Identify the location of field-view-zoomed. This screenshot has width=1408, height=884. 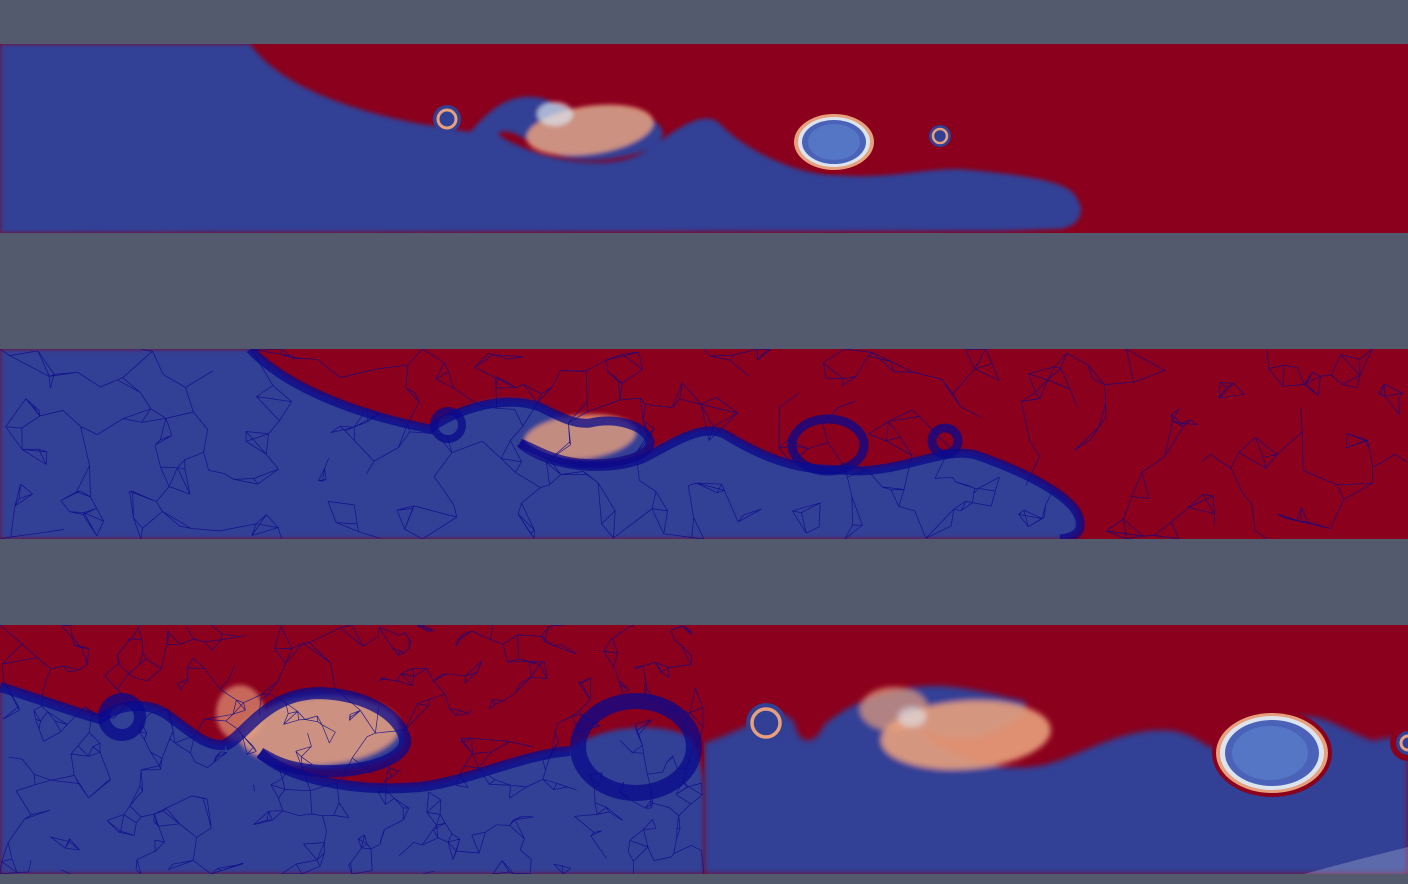
(1056, 749).